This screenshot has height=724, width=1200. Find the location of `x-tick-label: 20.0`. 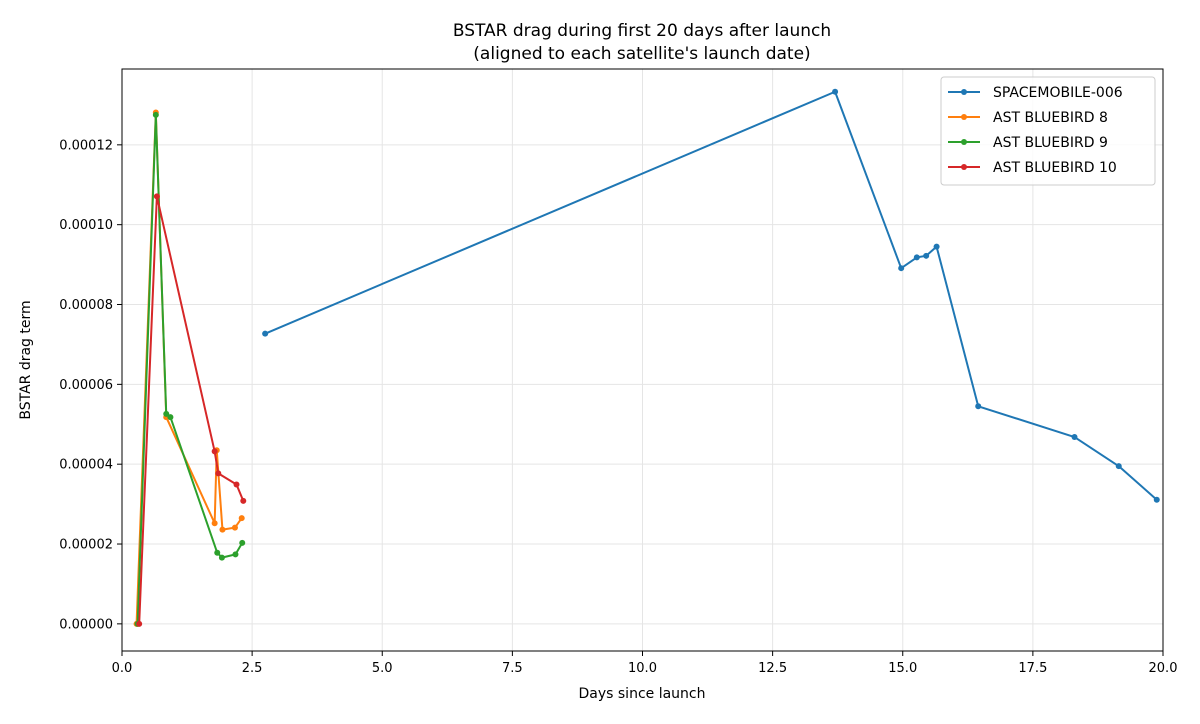

x-tick-label: 20.0 is located at coordinates (1163, 668).